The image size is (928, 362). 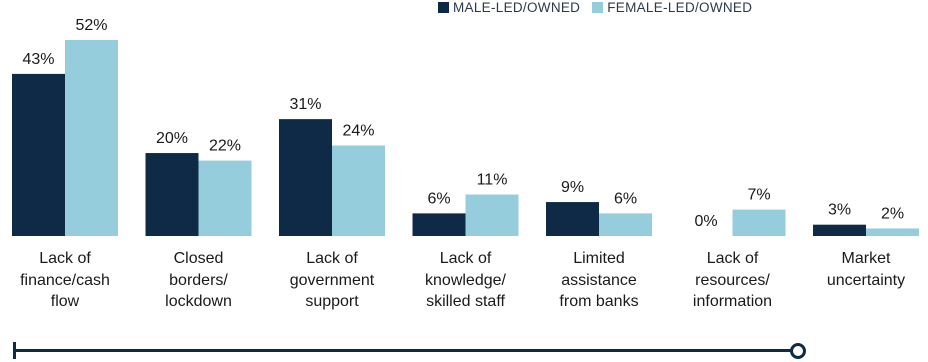 What do you see at coordinates (680, 7) in the screenshot?
I see `legend-label-female: FEMALE-LED/OWNED` at bounding box center [680, 7].